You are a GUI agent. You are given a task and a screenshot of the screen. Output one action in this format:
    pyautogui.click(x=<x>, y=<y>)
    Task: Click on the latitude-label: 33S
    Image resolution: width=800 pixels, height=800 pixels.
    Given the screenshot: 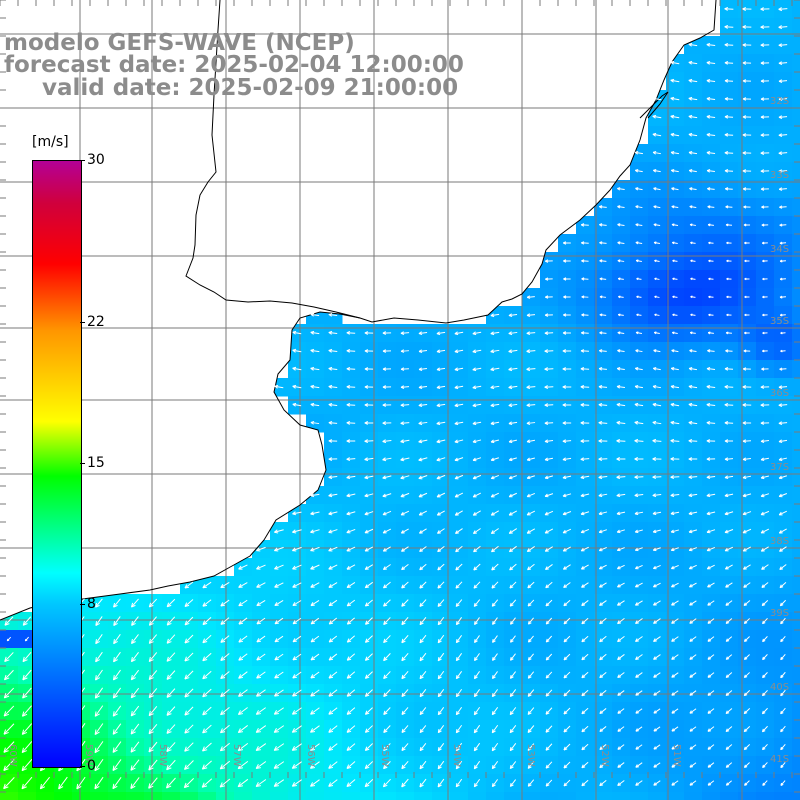 What is the action you would take?
    pyautogui.click(x=780, y=175)
    